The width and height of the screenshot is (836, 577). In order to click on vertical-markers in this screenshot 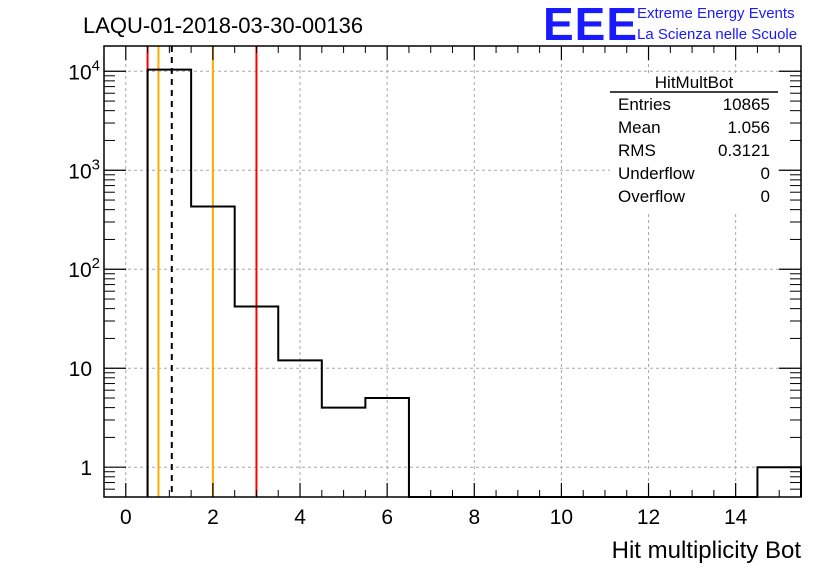, I will do `click(202, 271)`.